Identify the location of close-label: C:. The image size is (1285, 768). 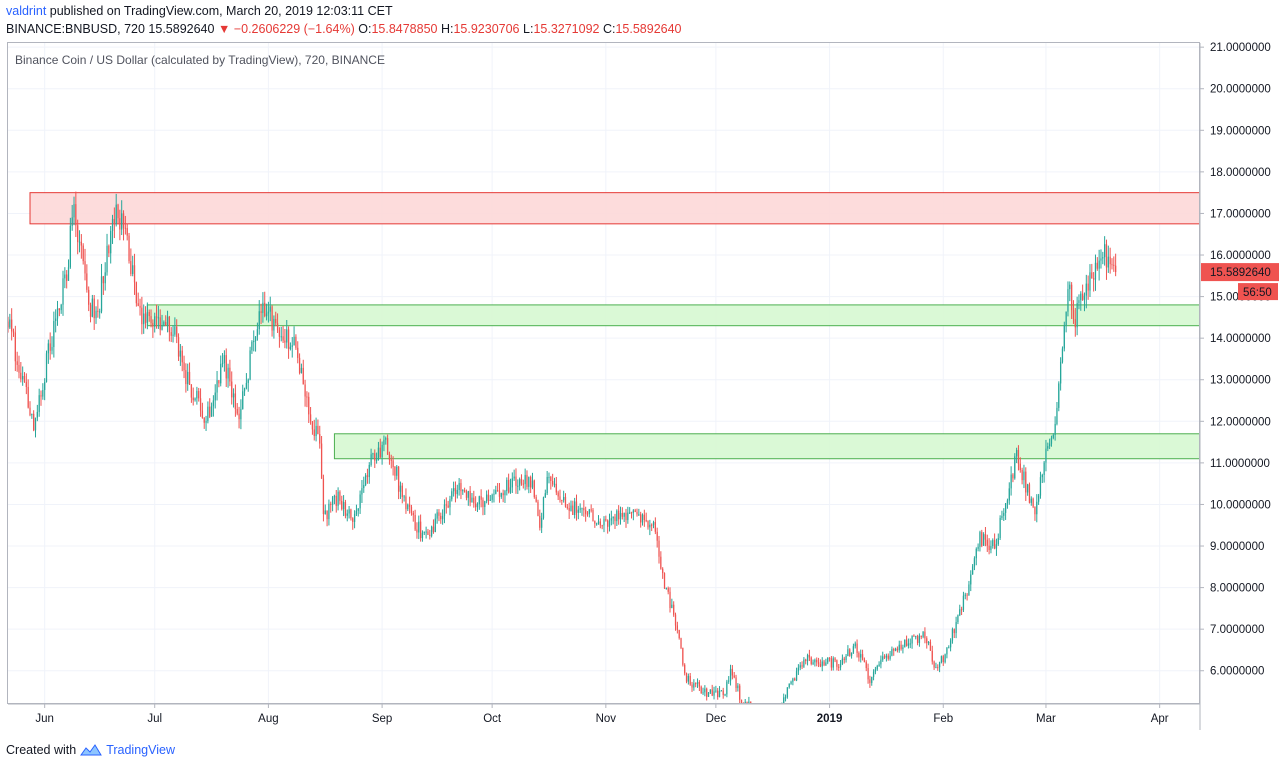
(609, 29).